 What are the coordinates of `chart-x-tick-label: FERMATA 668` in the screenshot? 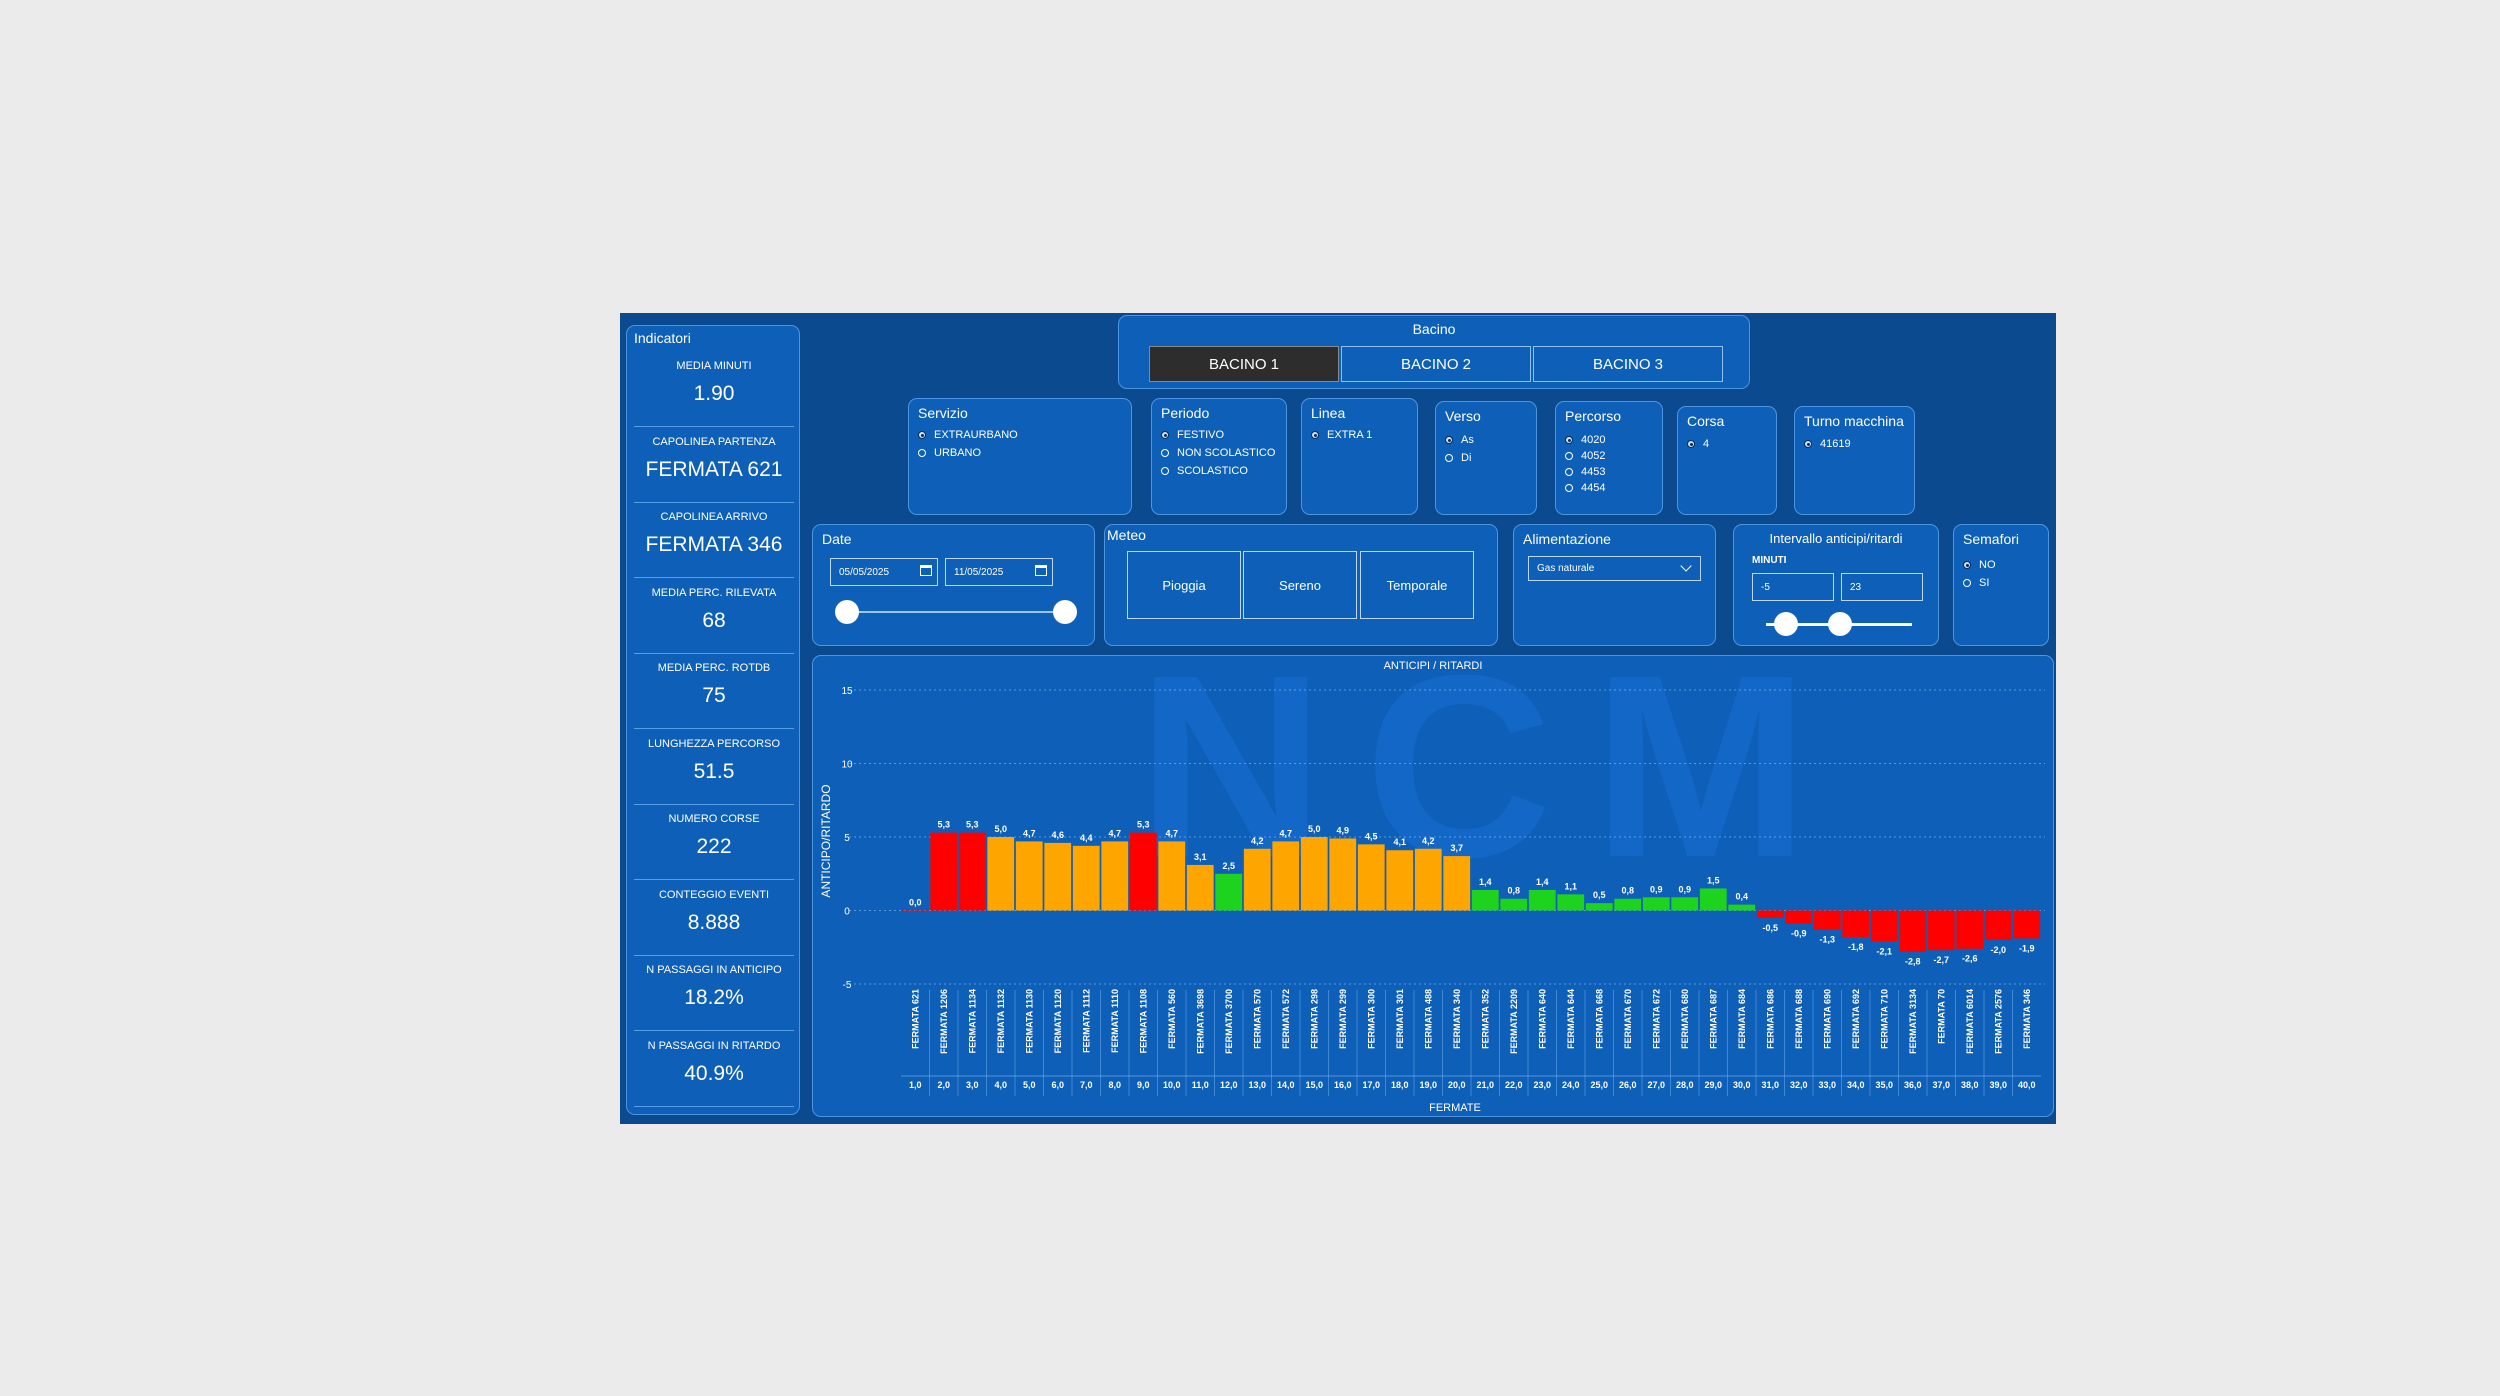 It's located at (1599, 1019).